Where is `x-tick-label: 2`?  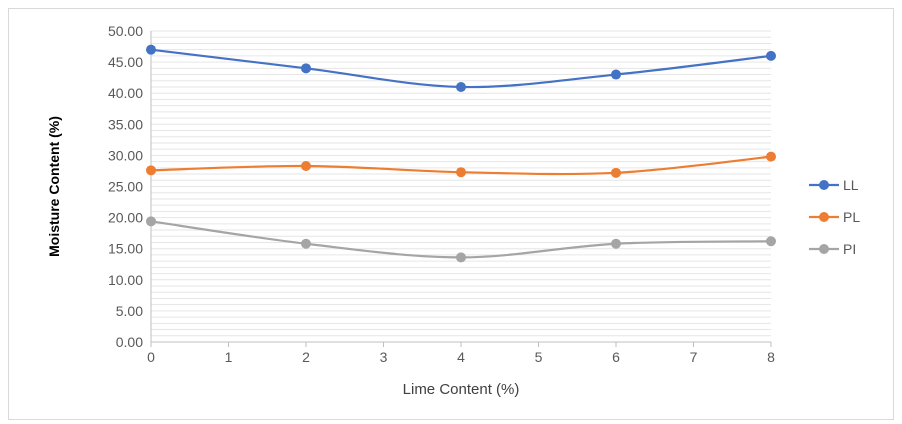
x-tick-label: 2 is located at coordinates (306, 357).